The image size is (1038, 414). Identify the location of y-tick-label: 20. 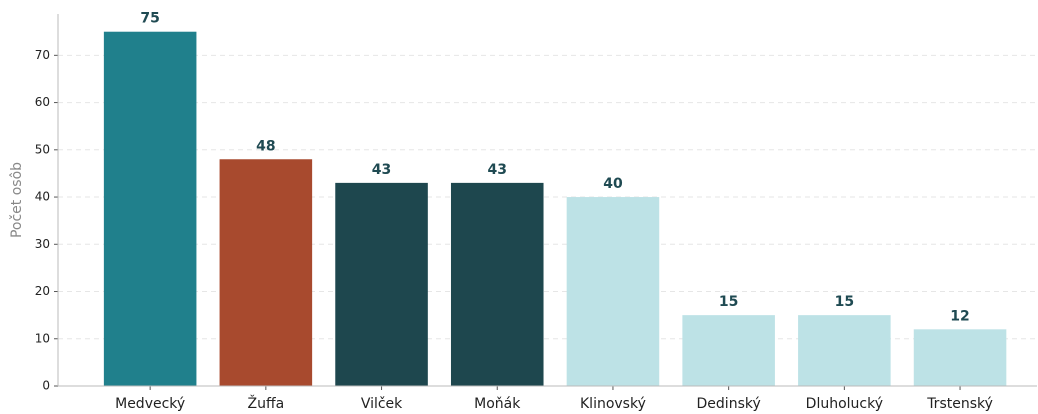
(42, 291).